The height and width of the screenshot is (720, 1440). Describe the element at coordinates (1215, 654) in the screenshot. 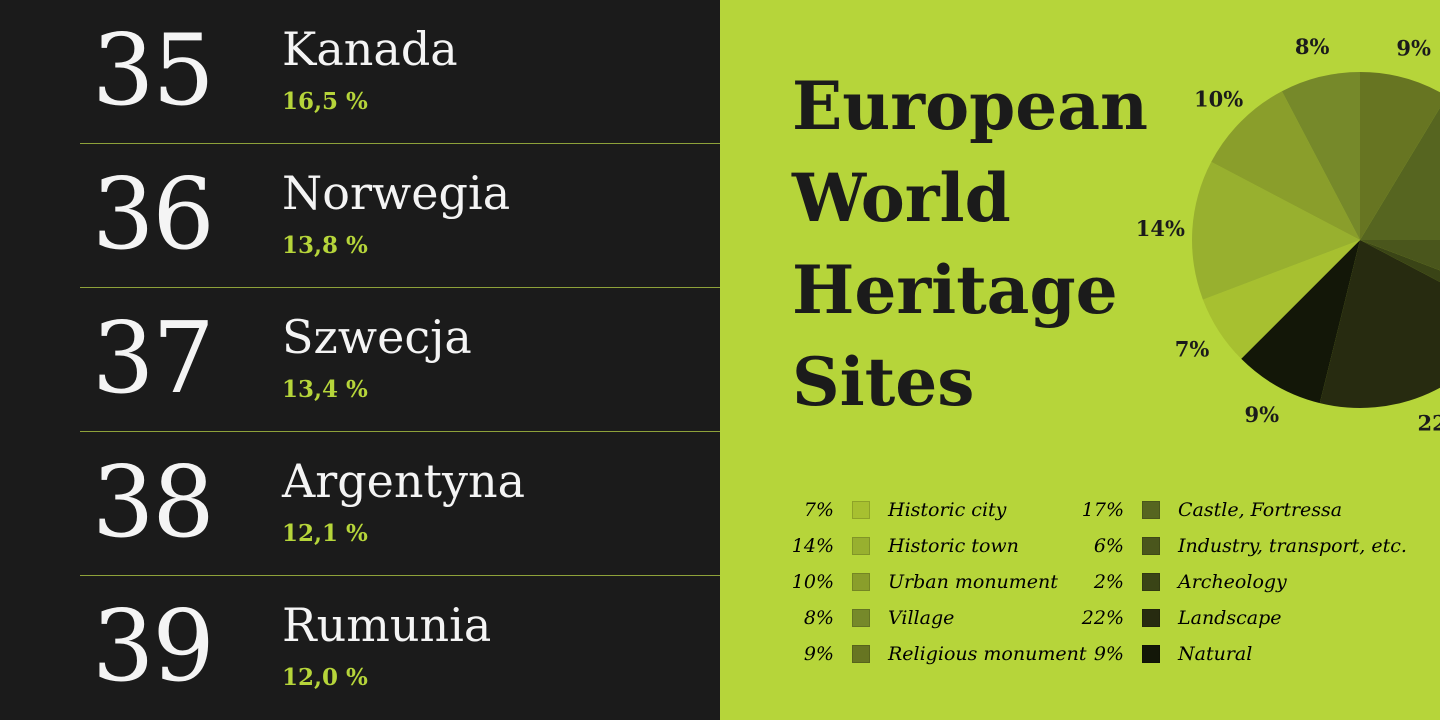

I see `legend-label: Natural` at that location.